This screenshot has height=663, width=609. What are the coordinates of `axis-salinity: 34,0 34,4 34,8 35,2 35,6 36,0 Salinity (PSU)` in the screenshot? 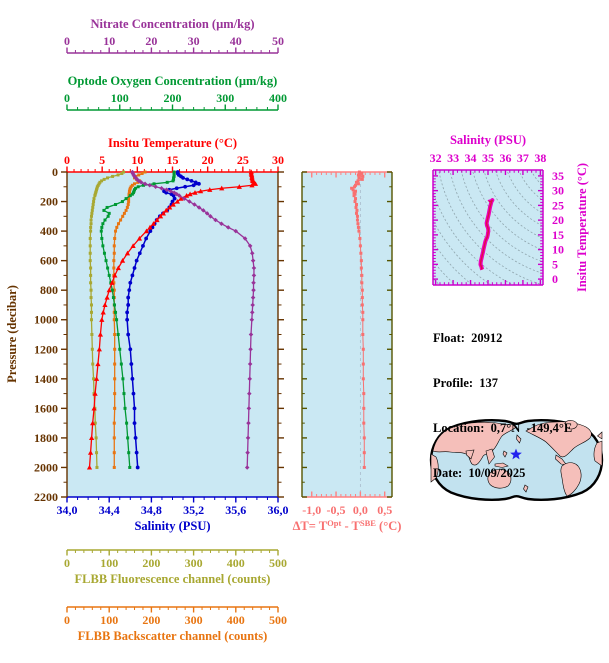 It's located at (173, 514).